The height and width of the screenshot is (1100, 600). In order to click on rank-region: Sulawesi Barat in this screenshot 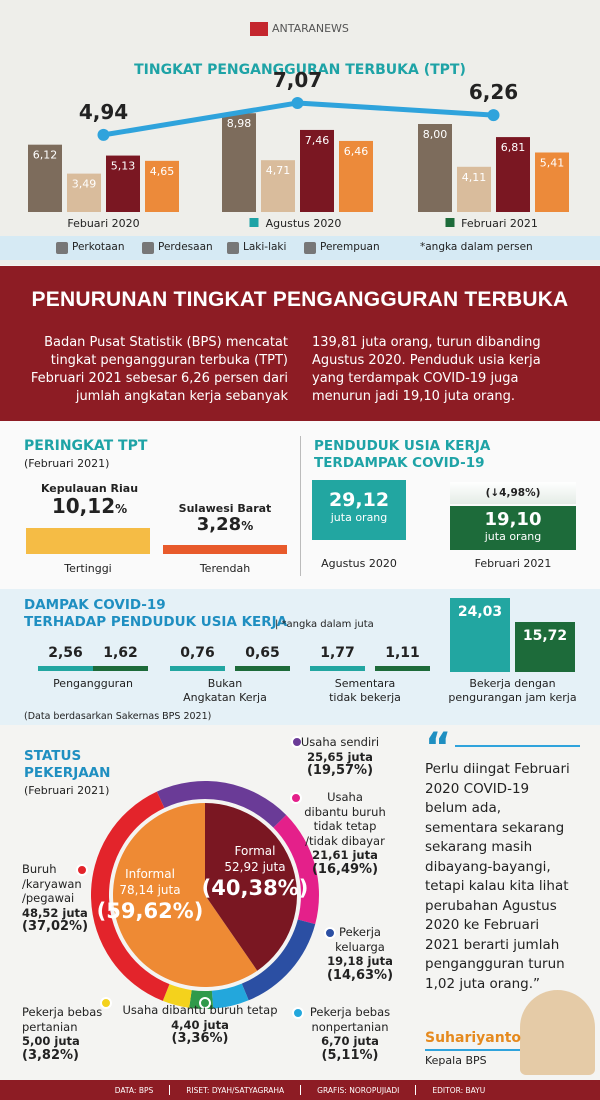, I will do `click(225, 508)`.